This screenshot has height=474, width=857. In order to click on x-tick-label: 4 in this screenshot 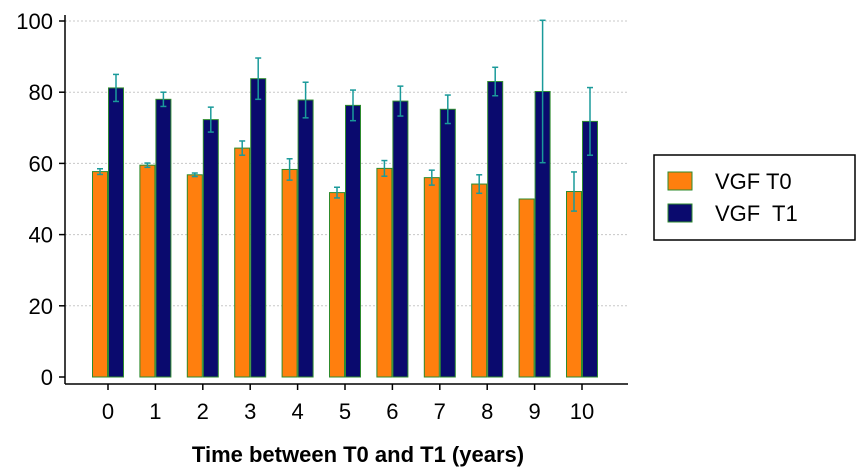, I will do `click(297, 411)`.